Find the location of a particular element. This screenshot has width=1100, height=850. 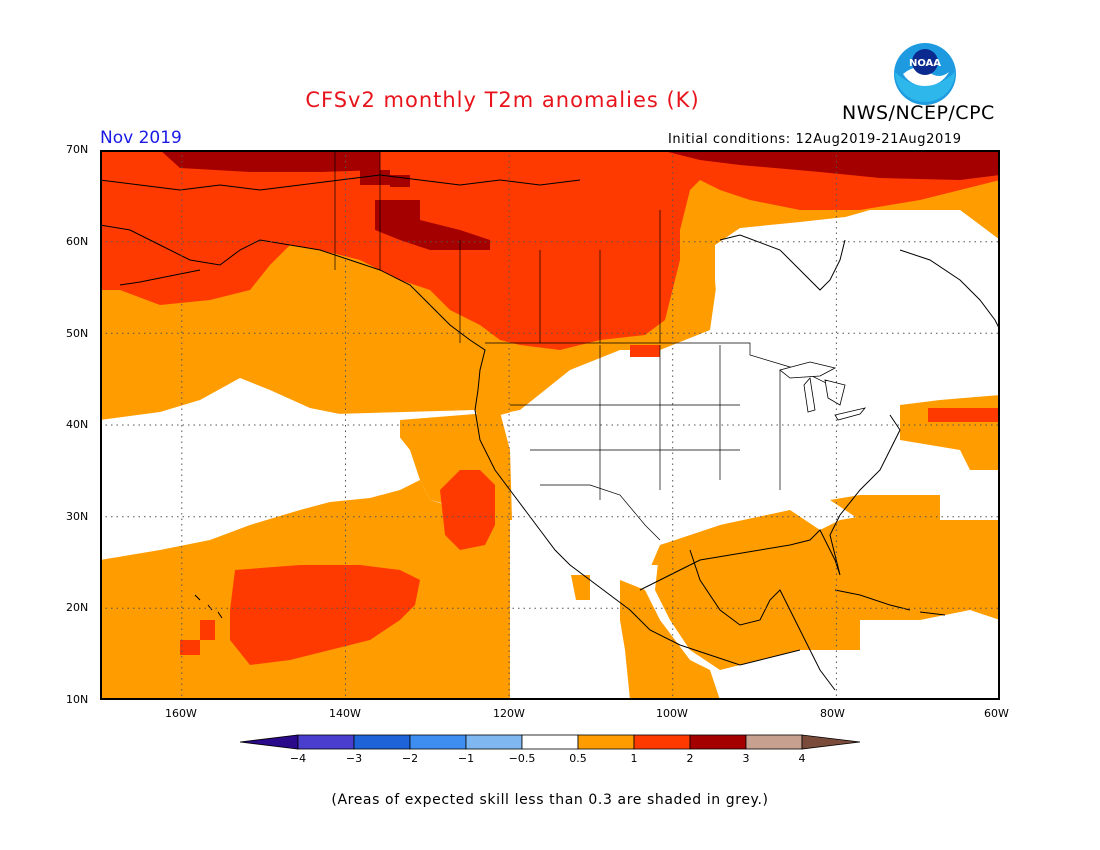

neutral-conterminous-us is located at coordinates (700, 482).